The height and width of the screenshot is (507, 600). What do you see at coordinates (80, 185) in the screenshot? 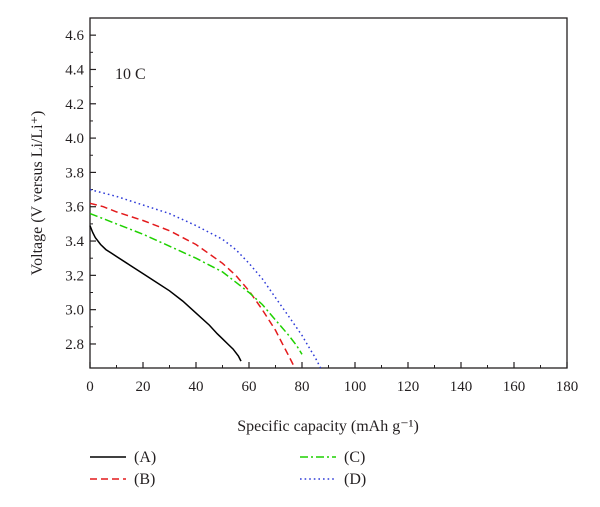
I see `y-axis: 2.8 3.0 3.2 3.4 3.6 3.8 4.0 4.2 4.4 4.6` at bounding box center [80, 185].